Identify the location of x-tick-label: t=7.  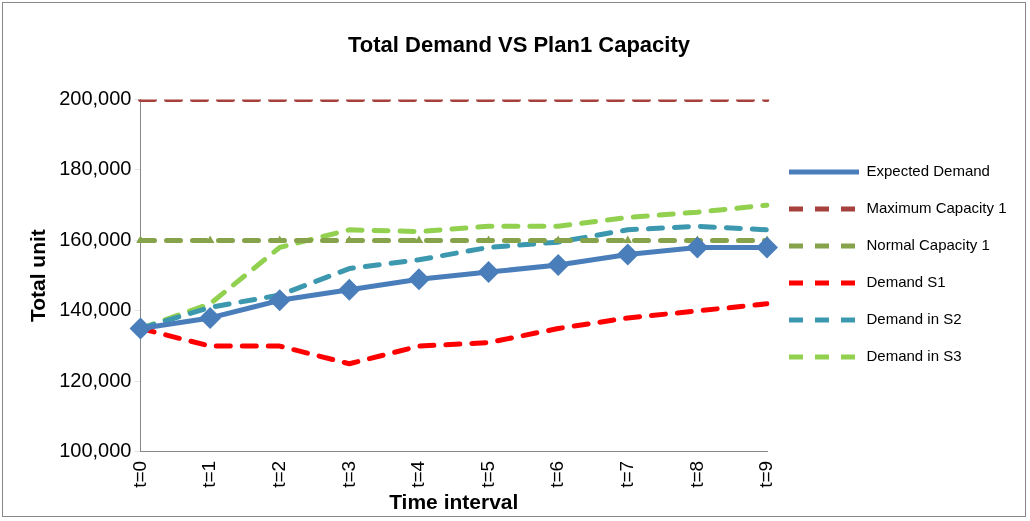
(627, 474).